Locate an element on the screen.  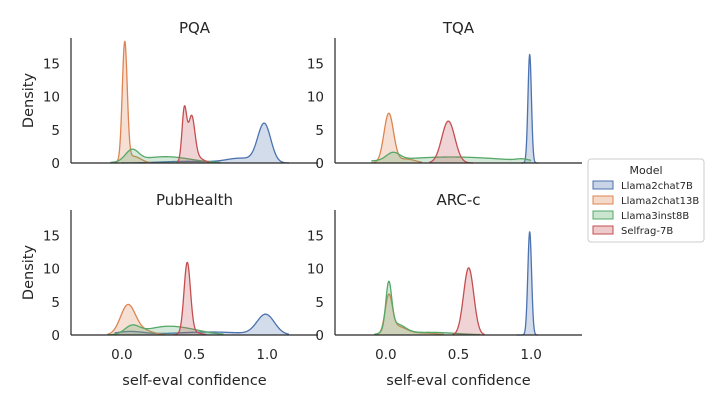
panel-title-pqa: PQA is located at coordinates (195, 28).